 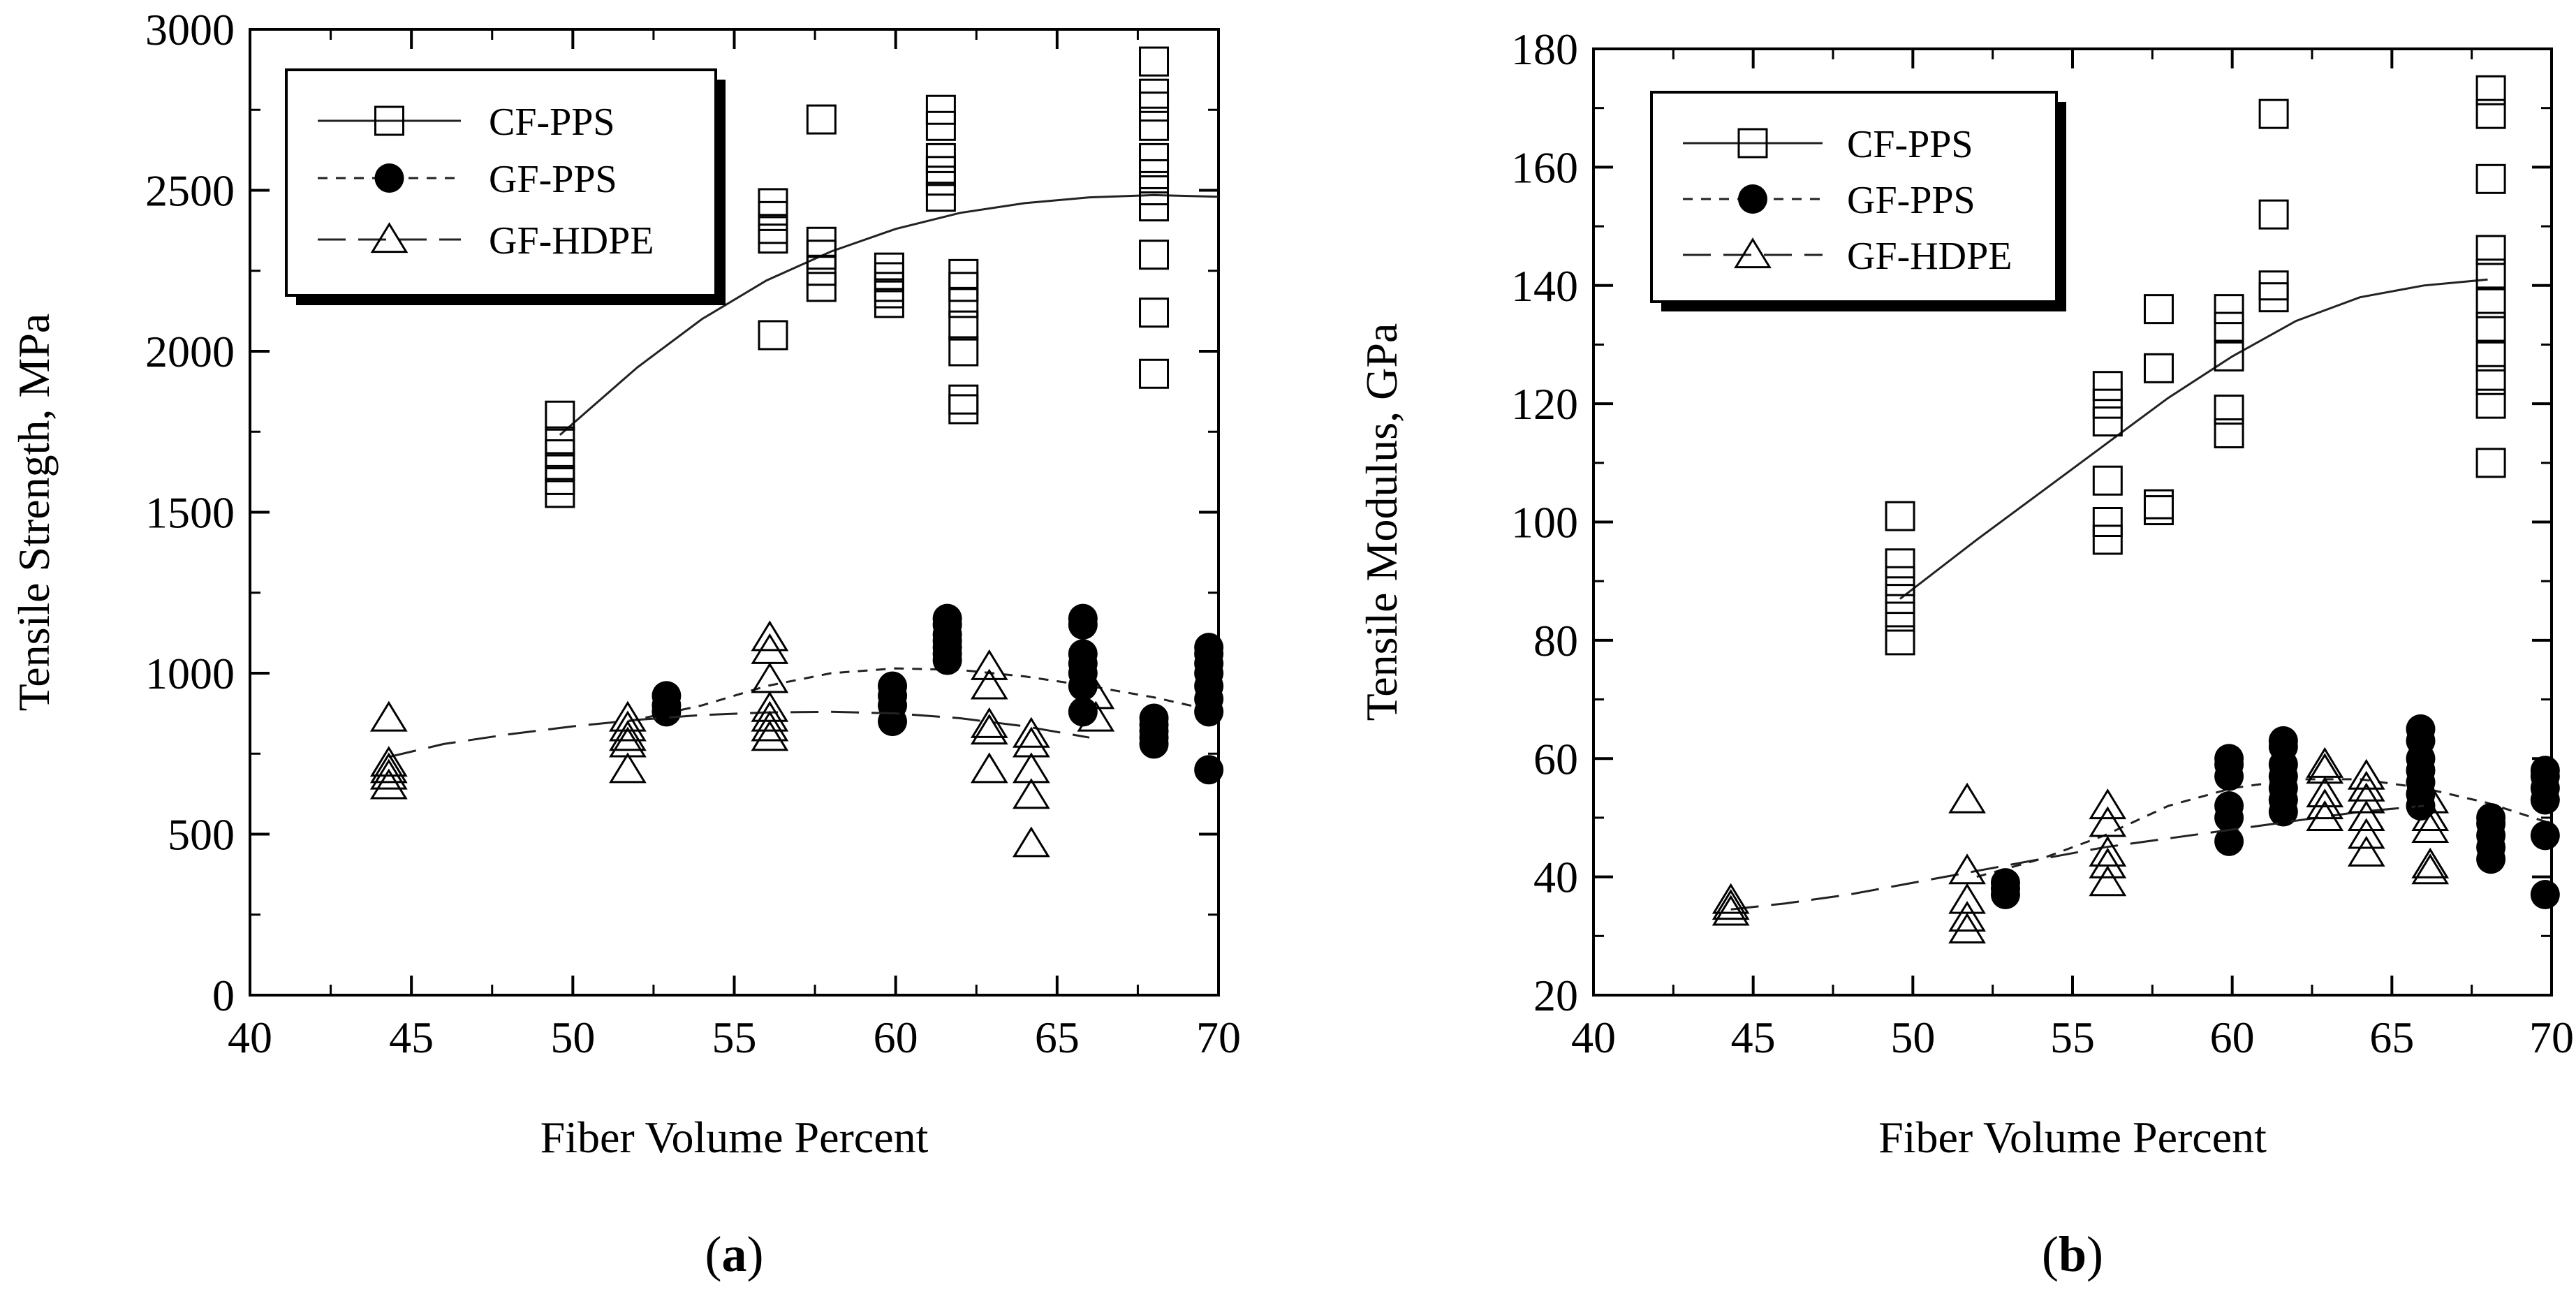 What do you see at coordinates (572, 1037) in the screenshot?
I see `x-tick-label: 50` at bounding box center [572, 1037].